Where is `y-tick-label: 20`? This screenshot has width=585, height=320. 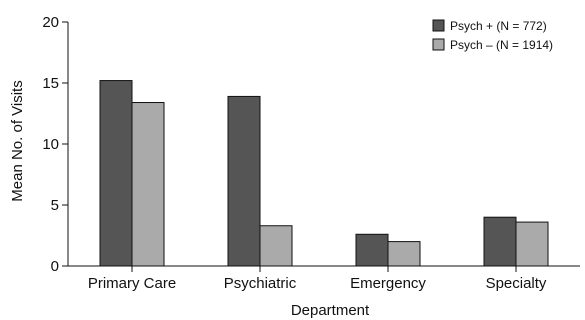
y-tick-label: 20 is located at coordinates (50, 22).